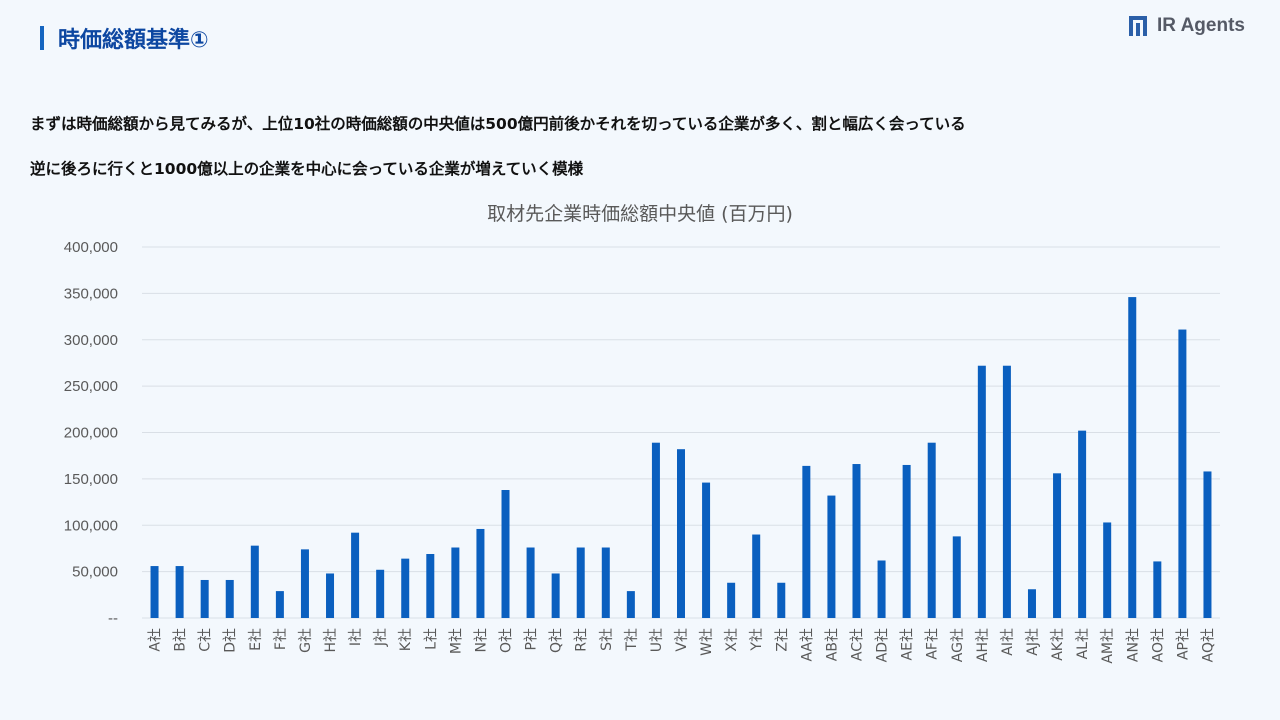 The width and height of the screenshot is (1280, 720). I want to click on x-tick-label: AQ社, so click(1208, 645).